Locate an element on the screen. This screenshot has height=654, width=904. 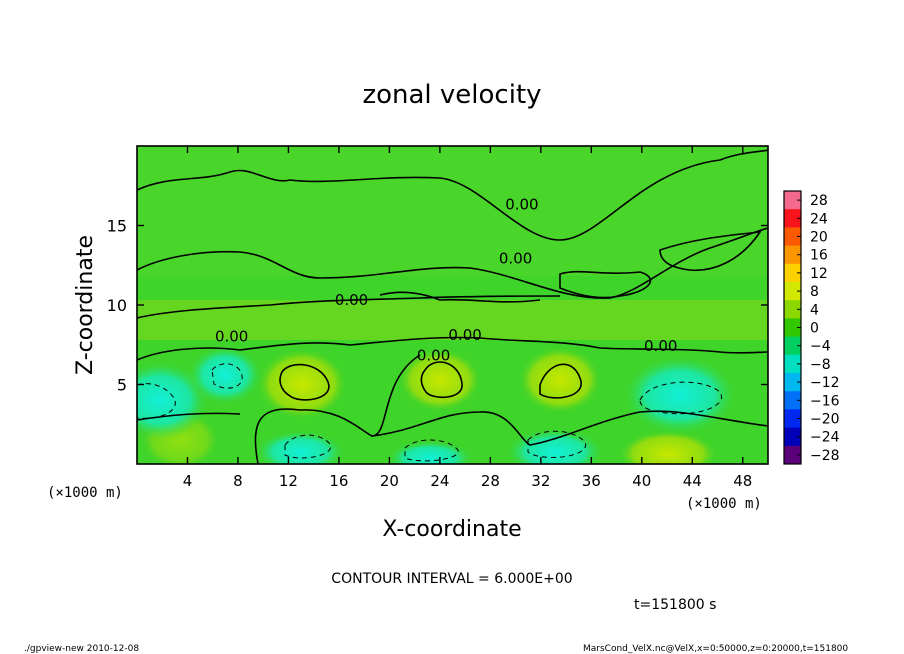
x-tick-label: 48 is located at coordinates (742, 481).